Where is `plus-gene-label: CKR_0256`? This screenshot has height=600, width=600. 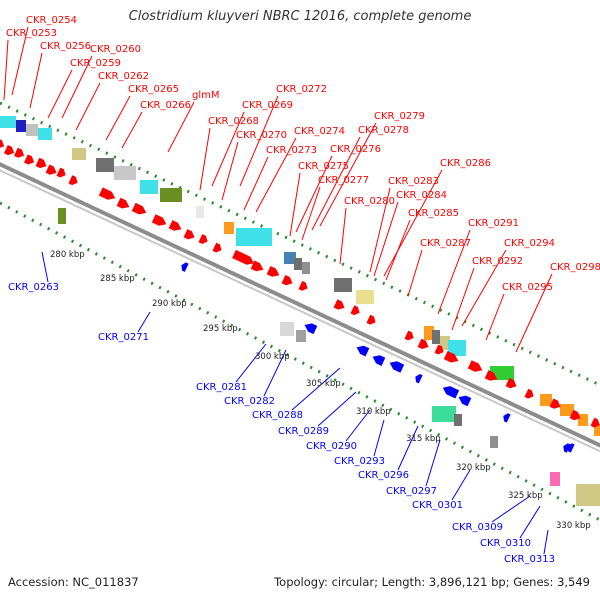 plus-gene-label: CKR_0256 is located at coordinates (65, 46).